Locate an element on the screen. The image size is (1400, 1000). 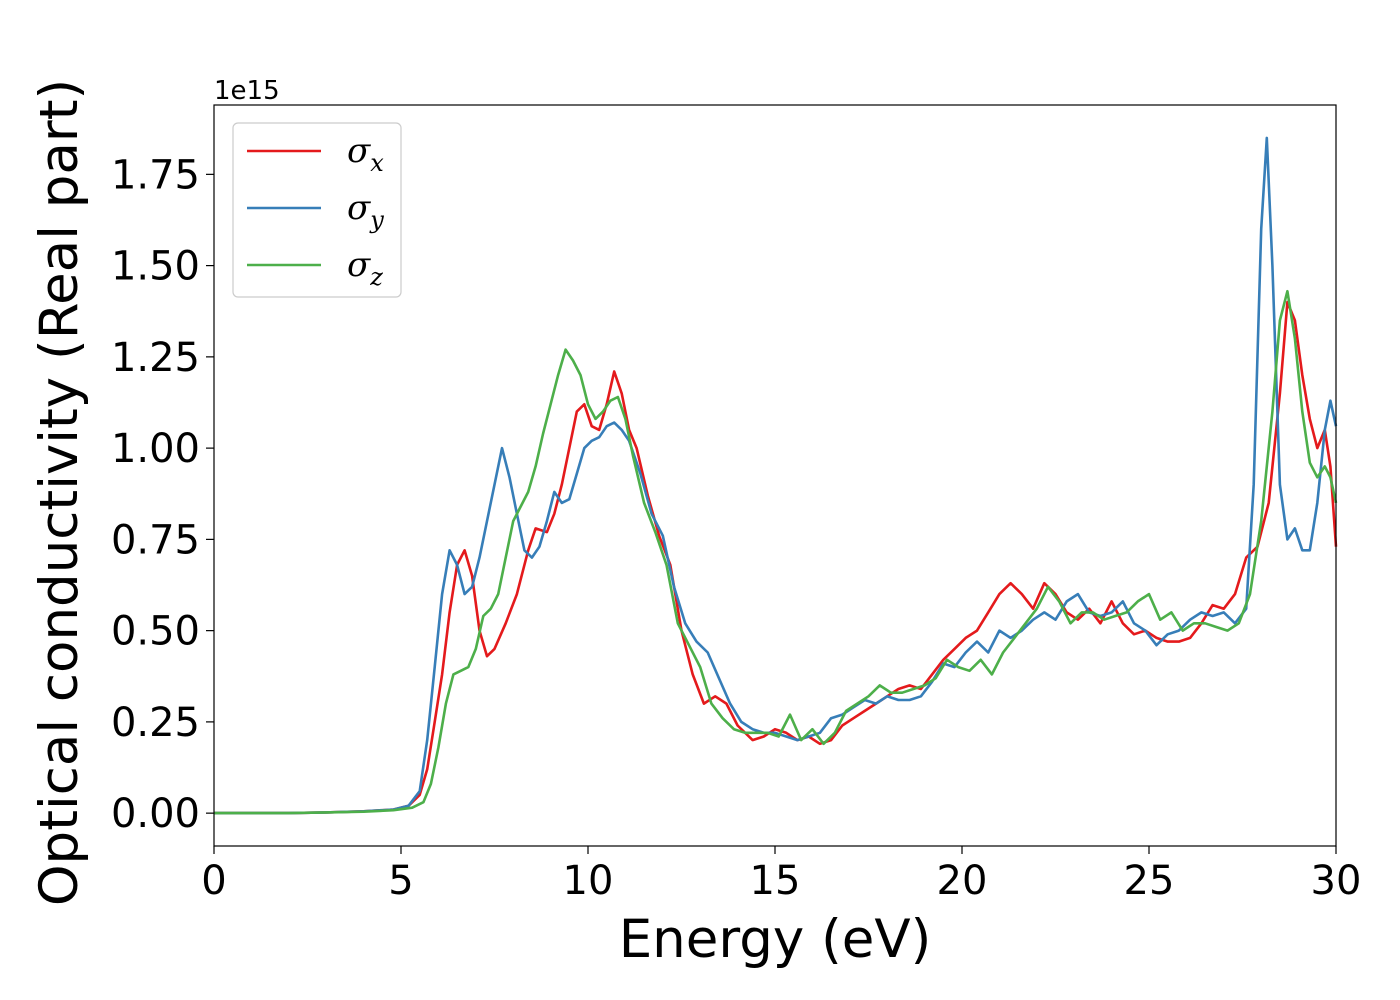
legend-label-z: σz is located at coordinates (365, 268).